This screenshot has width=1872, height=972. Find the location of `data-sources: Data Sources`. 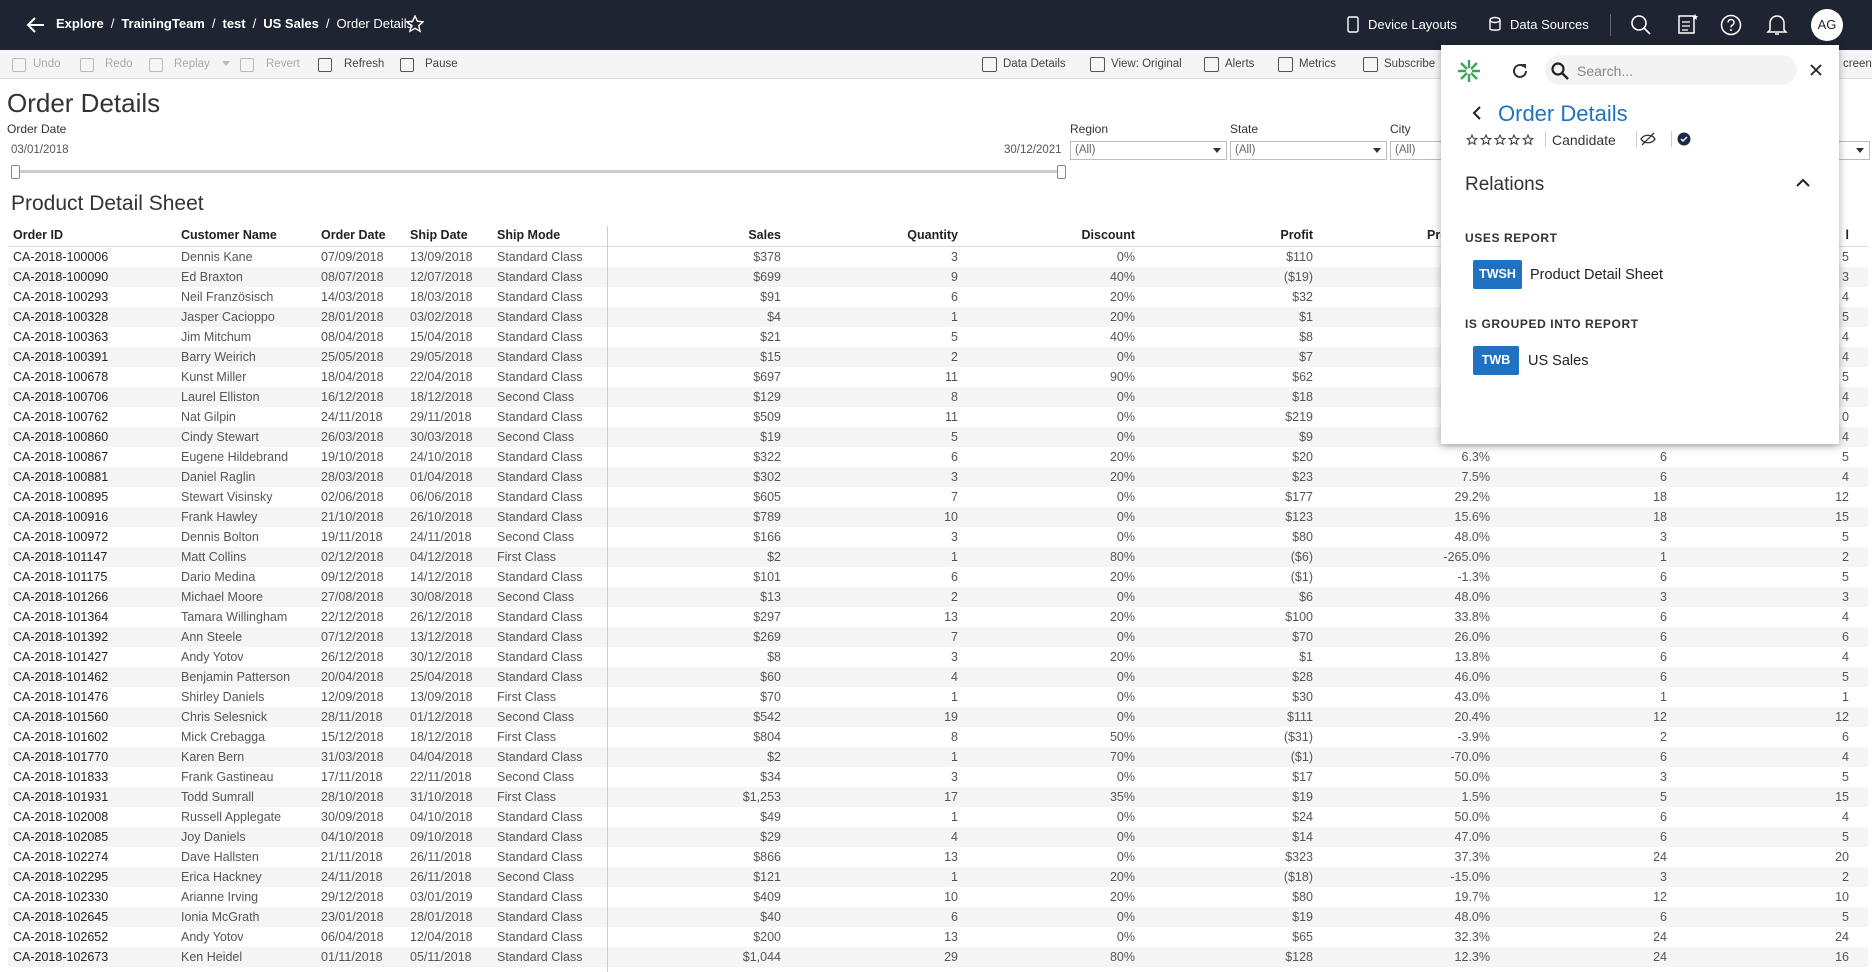

data-sources: Data Sources is located at coordinates (1549, 24).